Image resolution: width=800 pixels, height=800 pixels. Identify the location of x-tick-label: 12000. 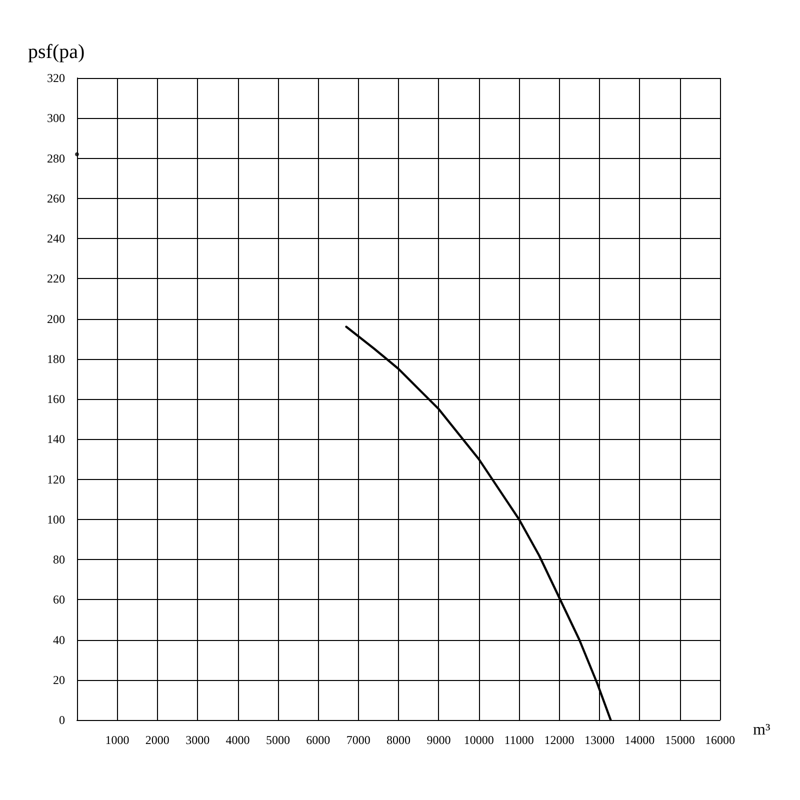
(559, 740).